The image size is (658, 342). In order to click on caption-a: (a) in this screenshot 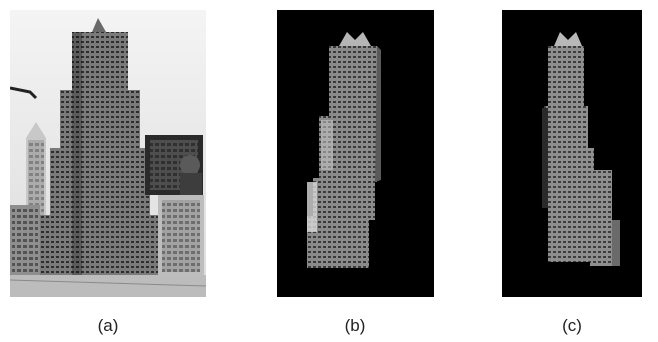, I will do `click(108, 325)`.